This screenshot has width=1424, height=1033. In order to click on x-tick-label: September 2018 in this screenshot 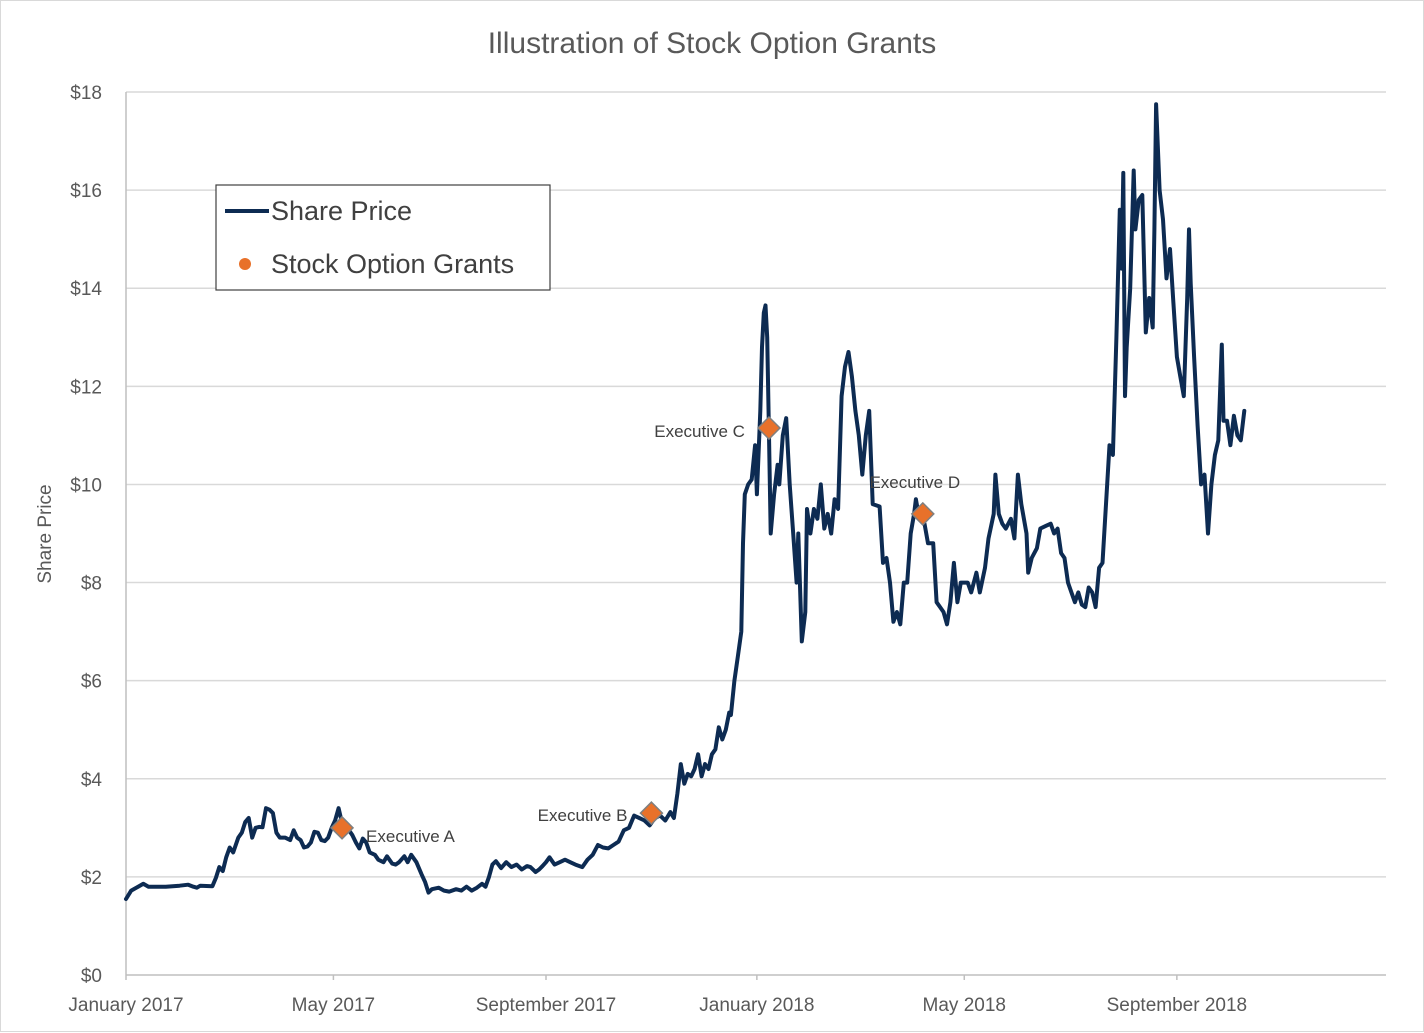, I will do `click(1177, 1005)`.